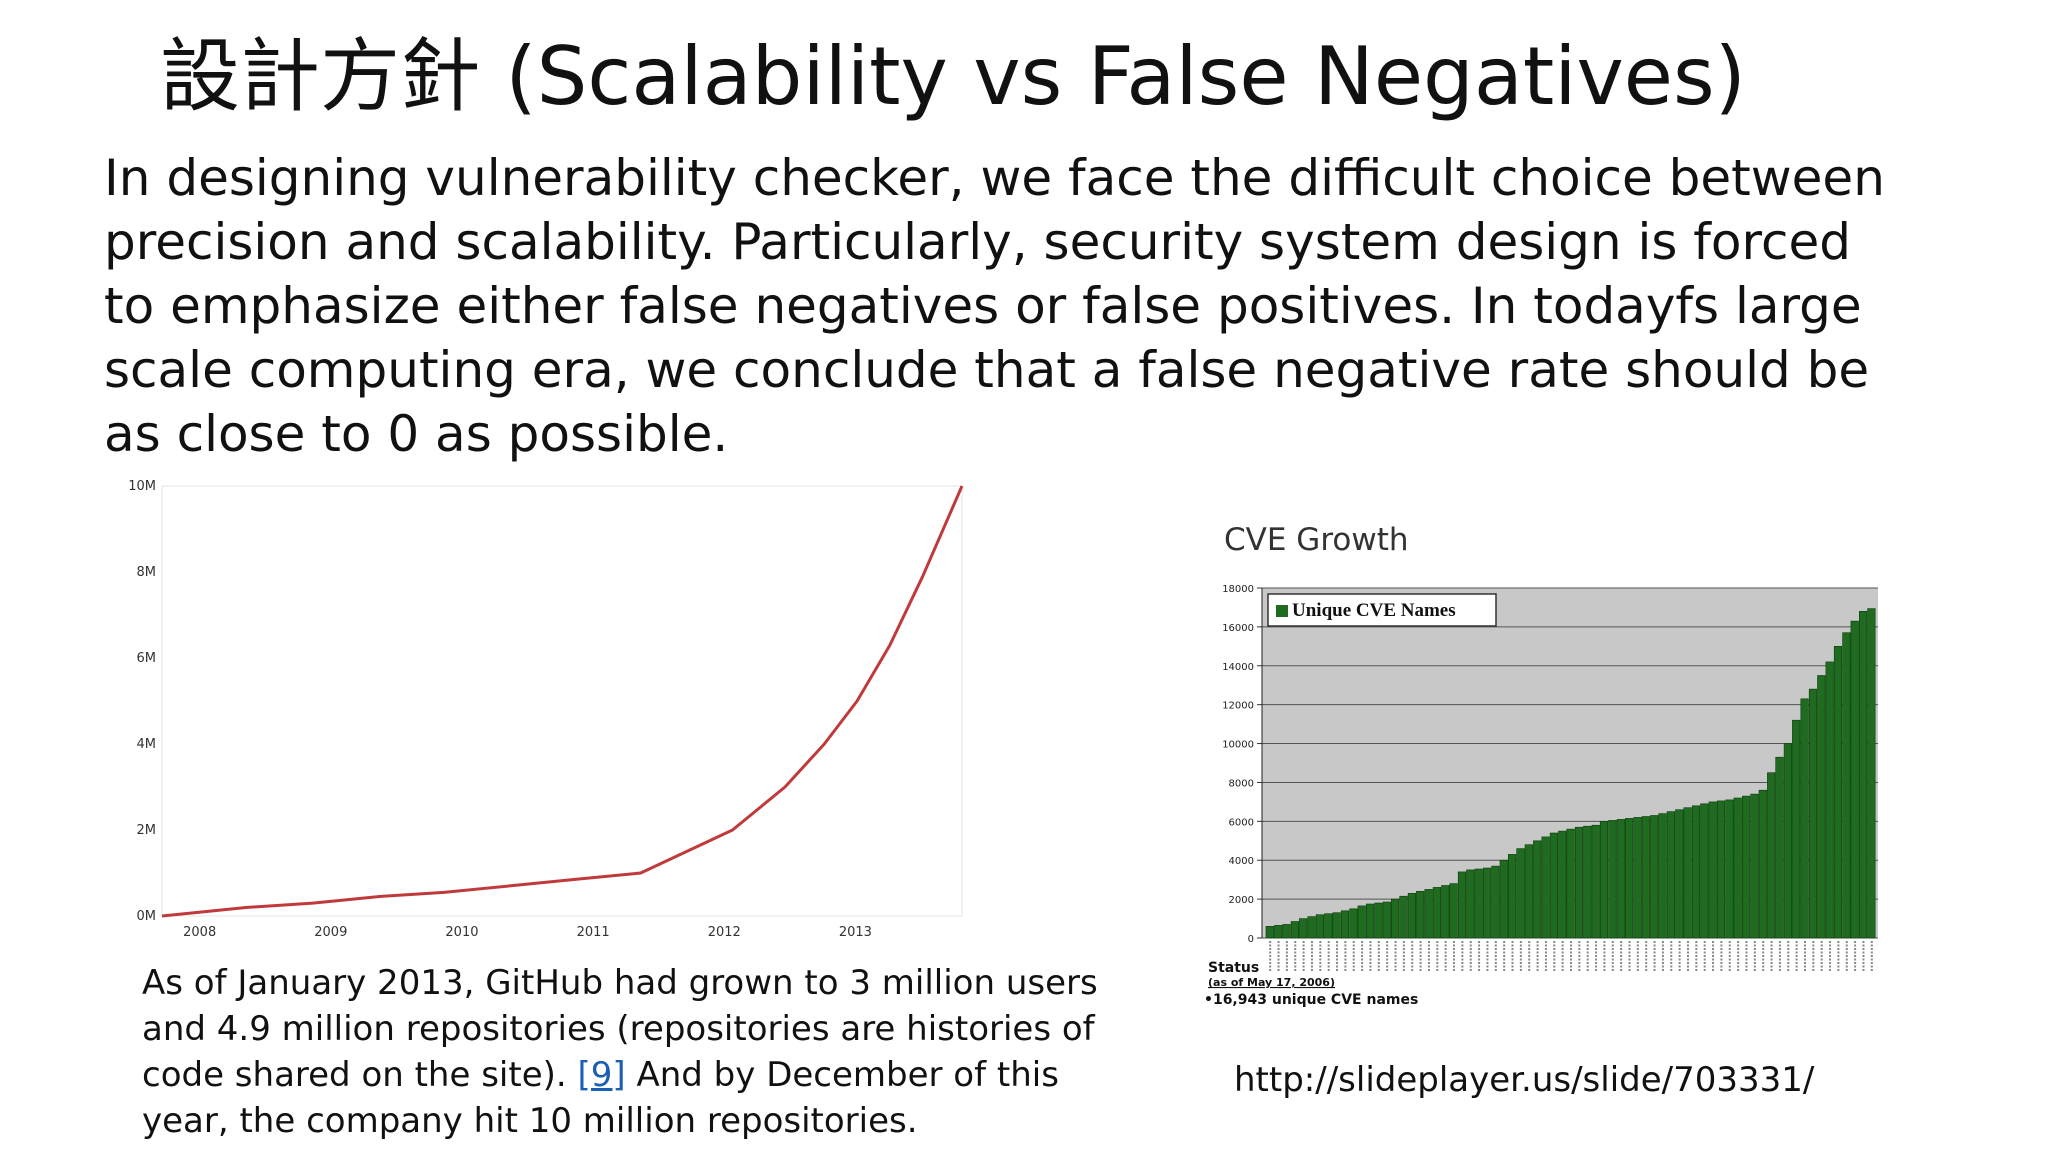 This screenshot has height=1152, width=2048. I want to click on y-tick-label: 14000, so click(1238, 667).